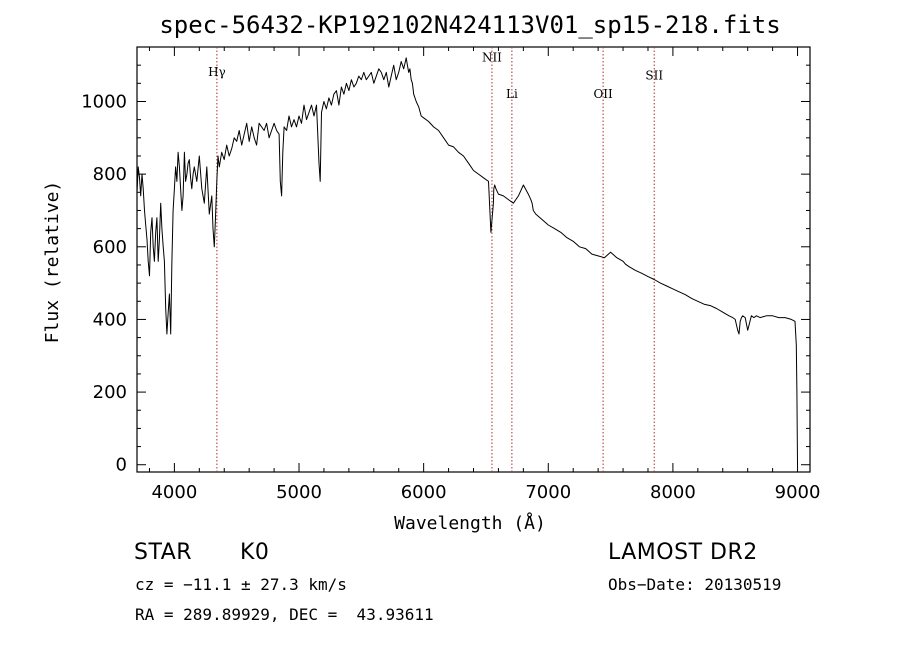  Describe the element at coordinates (512, 94) in the screenshot. I see `spectral-line-label: Li` at that location.